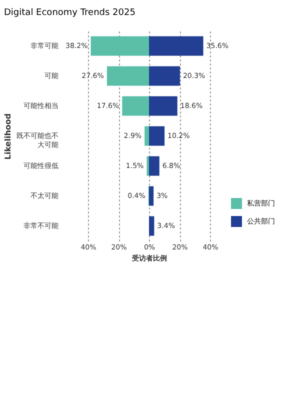 The image size is (282, 400). I want to click on y-axis-title: Likelihood, so click(8, 136).